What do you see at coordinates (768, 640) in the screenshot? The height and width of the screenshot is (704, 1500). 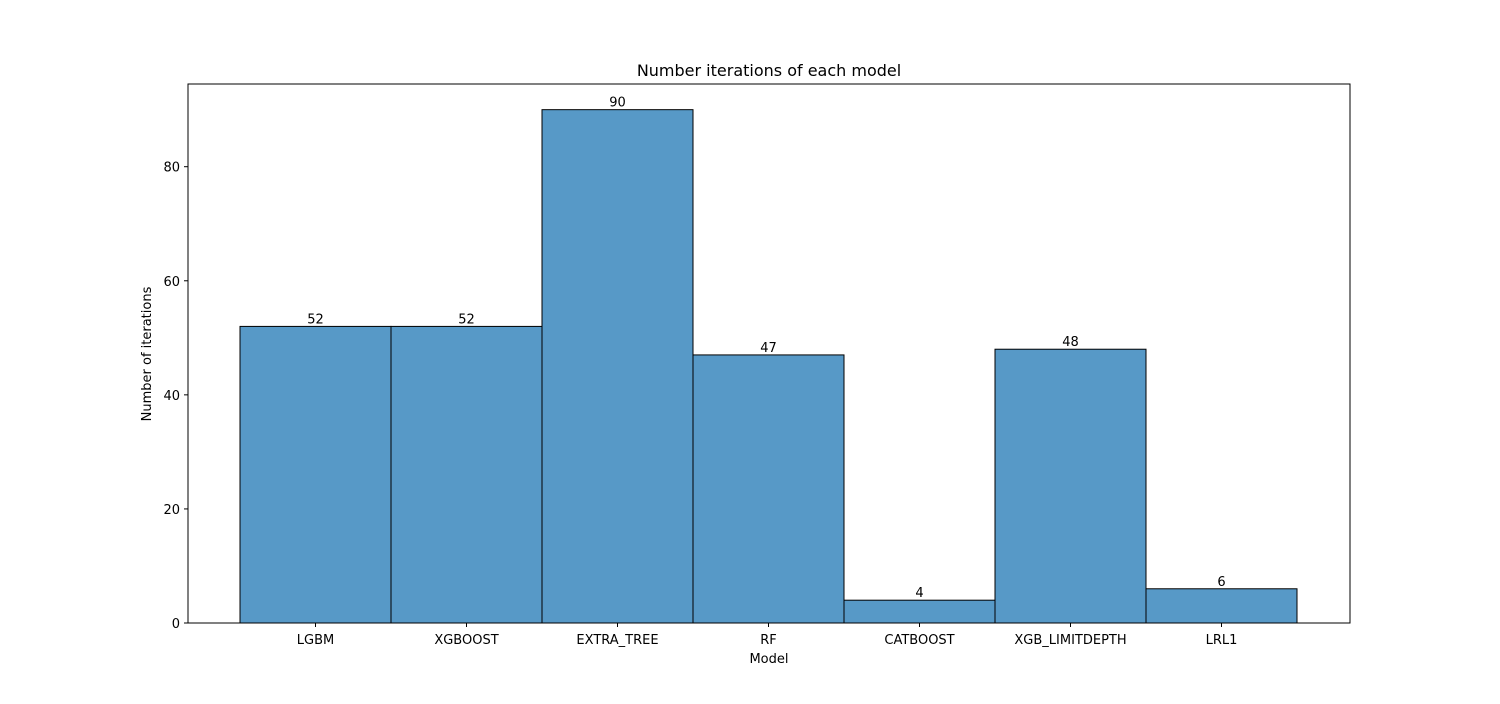 I see `x-tick-label: RF` at bounding box center [768, 640].